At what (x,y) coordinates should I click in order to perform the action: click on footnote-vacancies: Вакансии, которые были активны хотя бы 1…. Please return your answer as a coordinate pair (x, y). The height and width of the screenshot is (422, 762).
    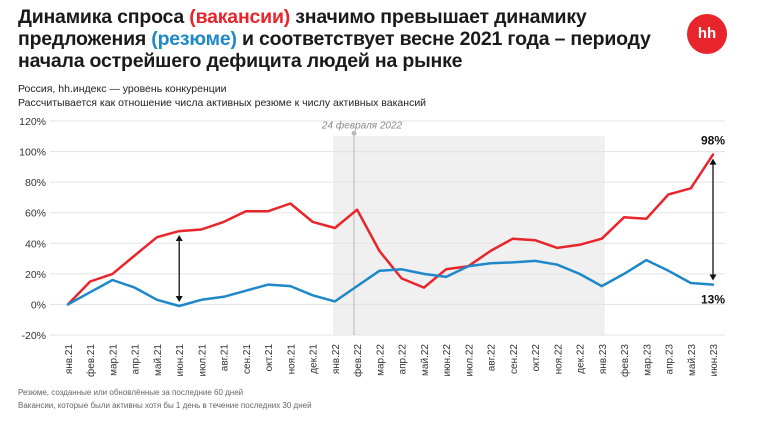
    Looking at the image, I should click on (165, 405).